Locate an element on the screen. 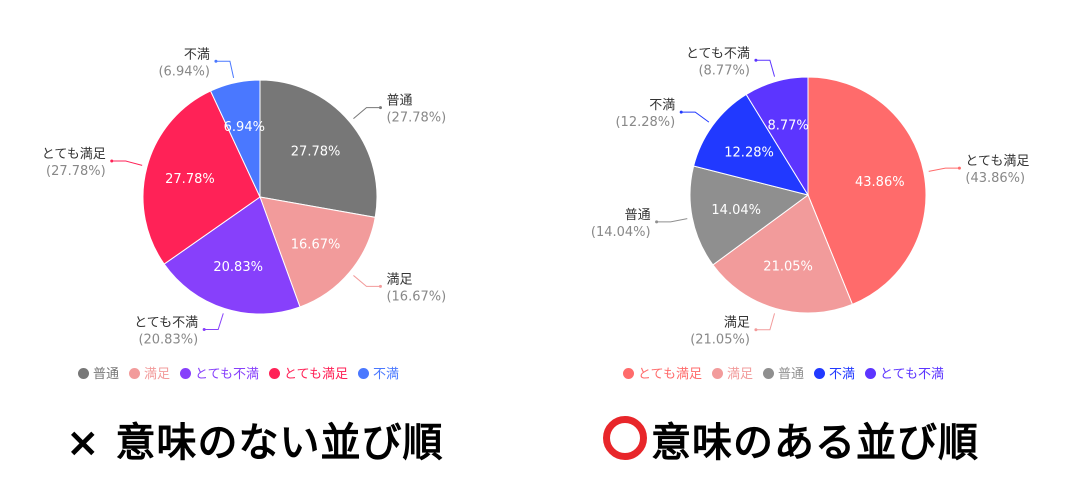  red-circle-icon is located at coordinates (625, 438).